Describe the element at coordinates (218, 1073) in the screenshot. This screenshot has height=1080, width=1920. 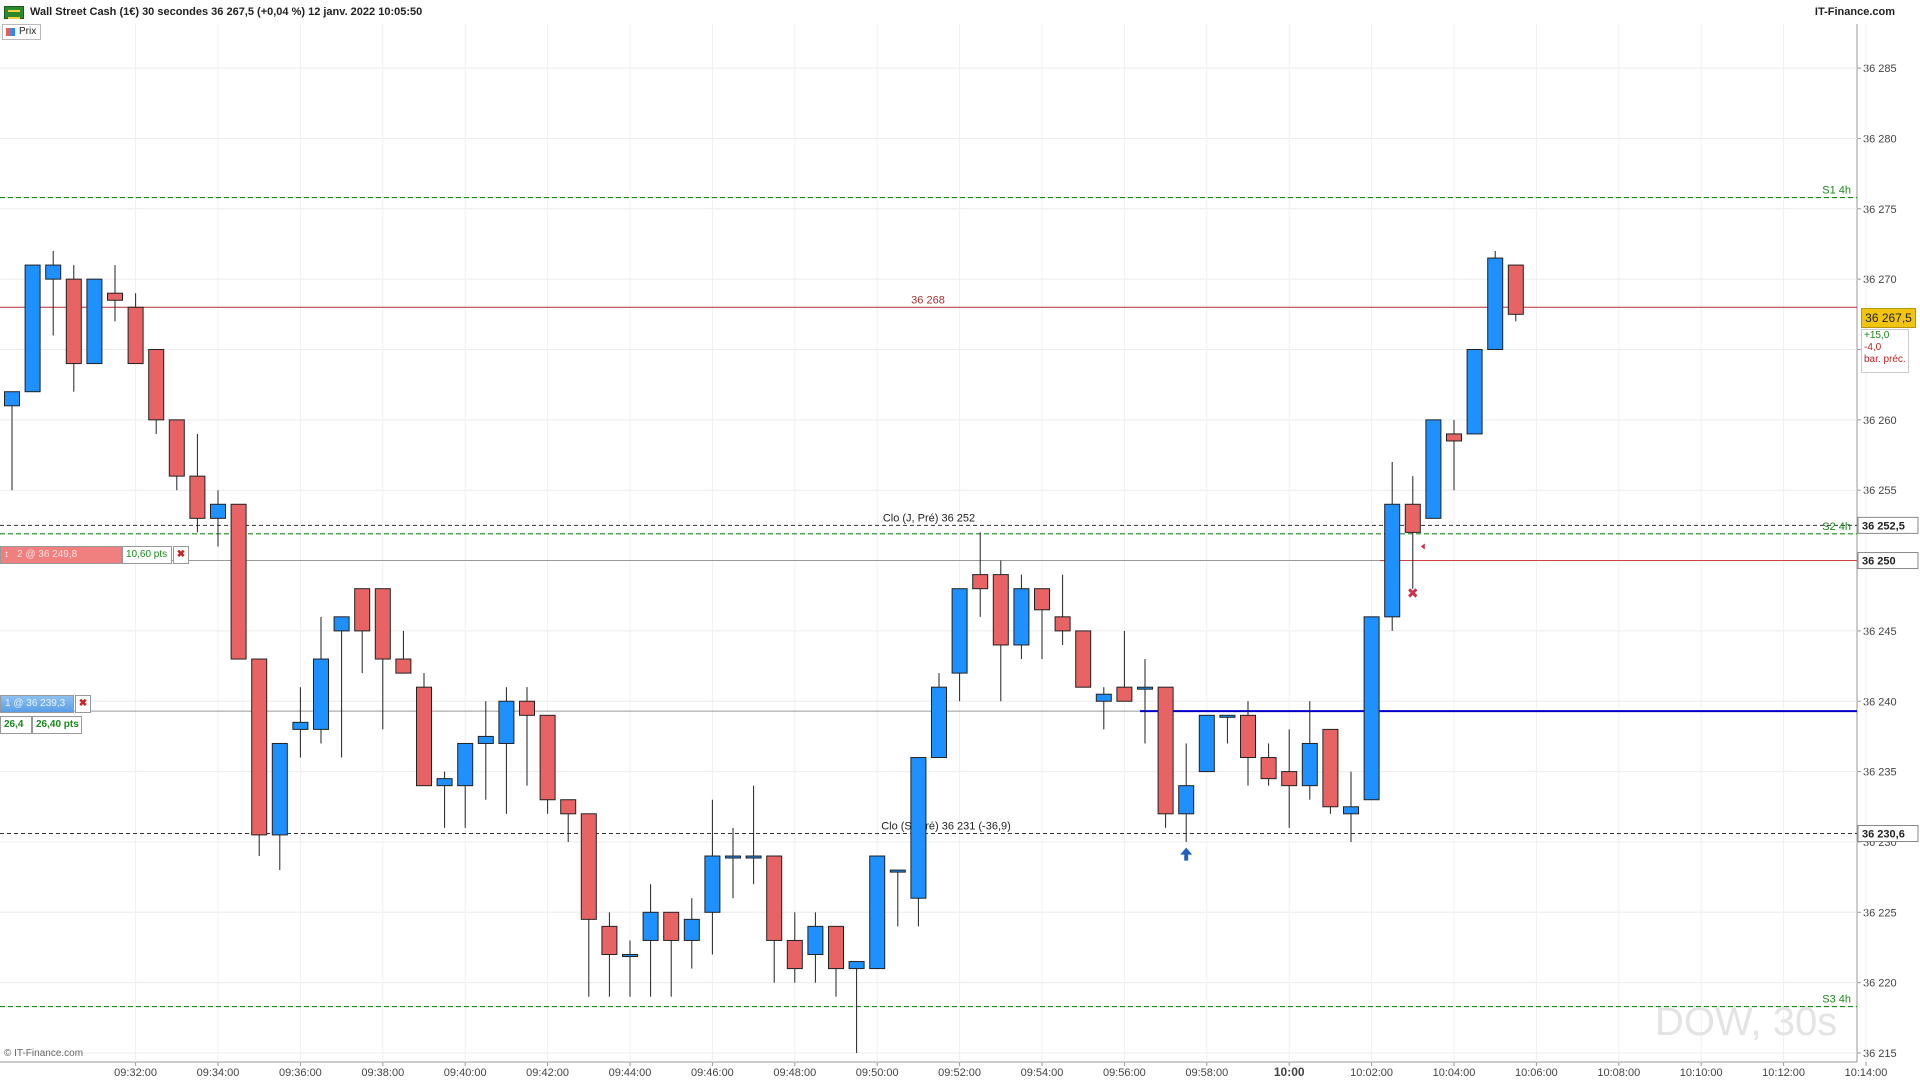
I see `x-tick-label: 09:34:00` at that location.